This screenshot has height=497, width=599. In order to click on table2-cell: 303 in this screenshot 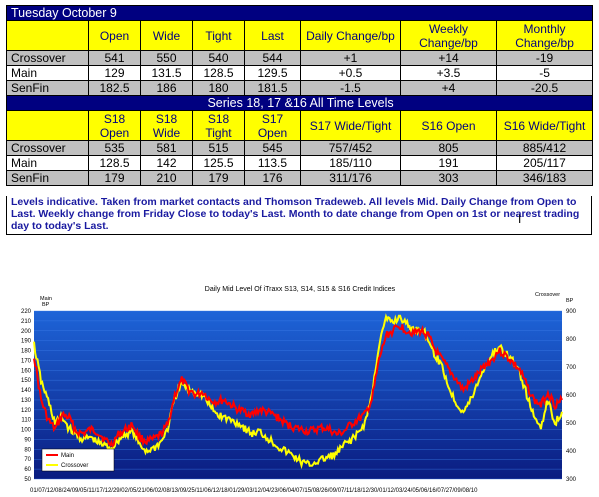, I will do `click(448, 178)`.